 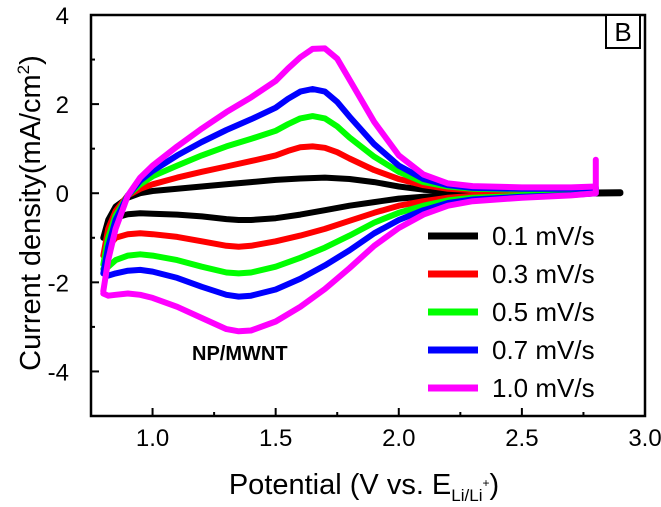 What do you see at coordinates (275, 438) in the screenshot?
I see `x-tick-label: 1.5` at bounding box center [275, 438].